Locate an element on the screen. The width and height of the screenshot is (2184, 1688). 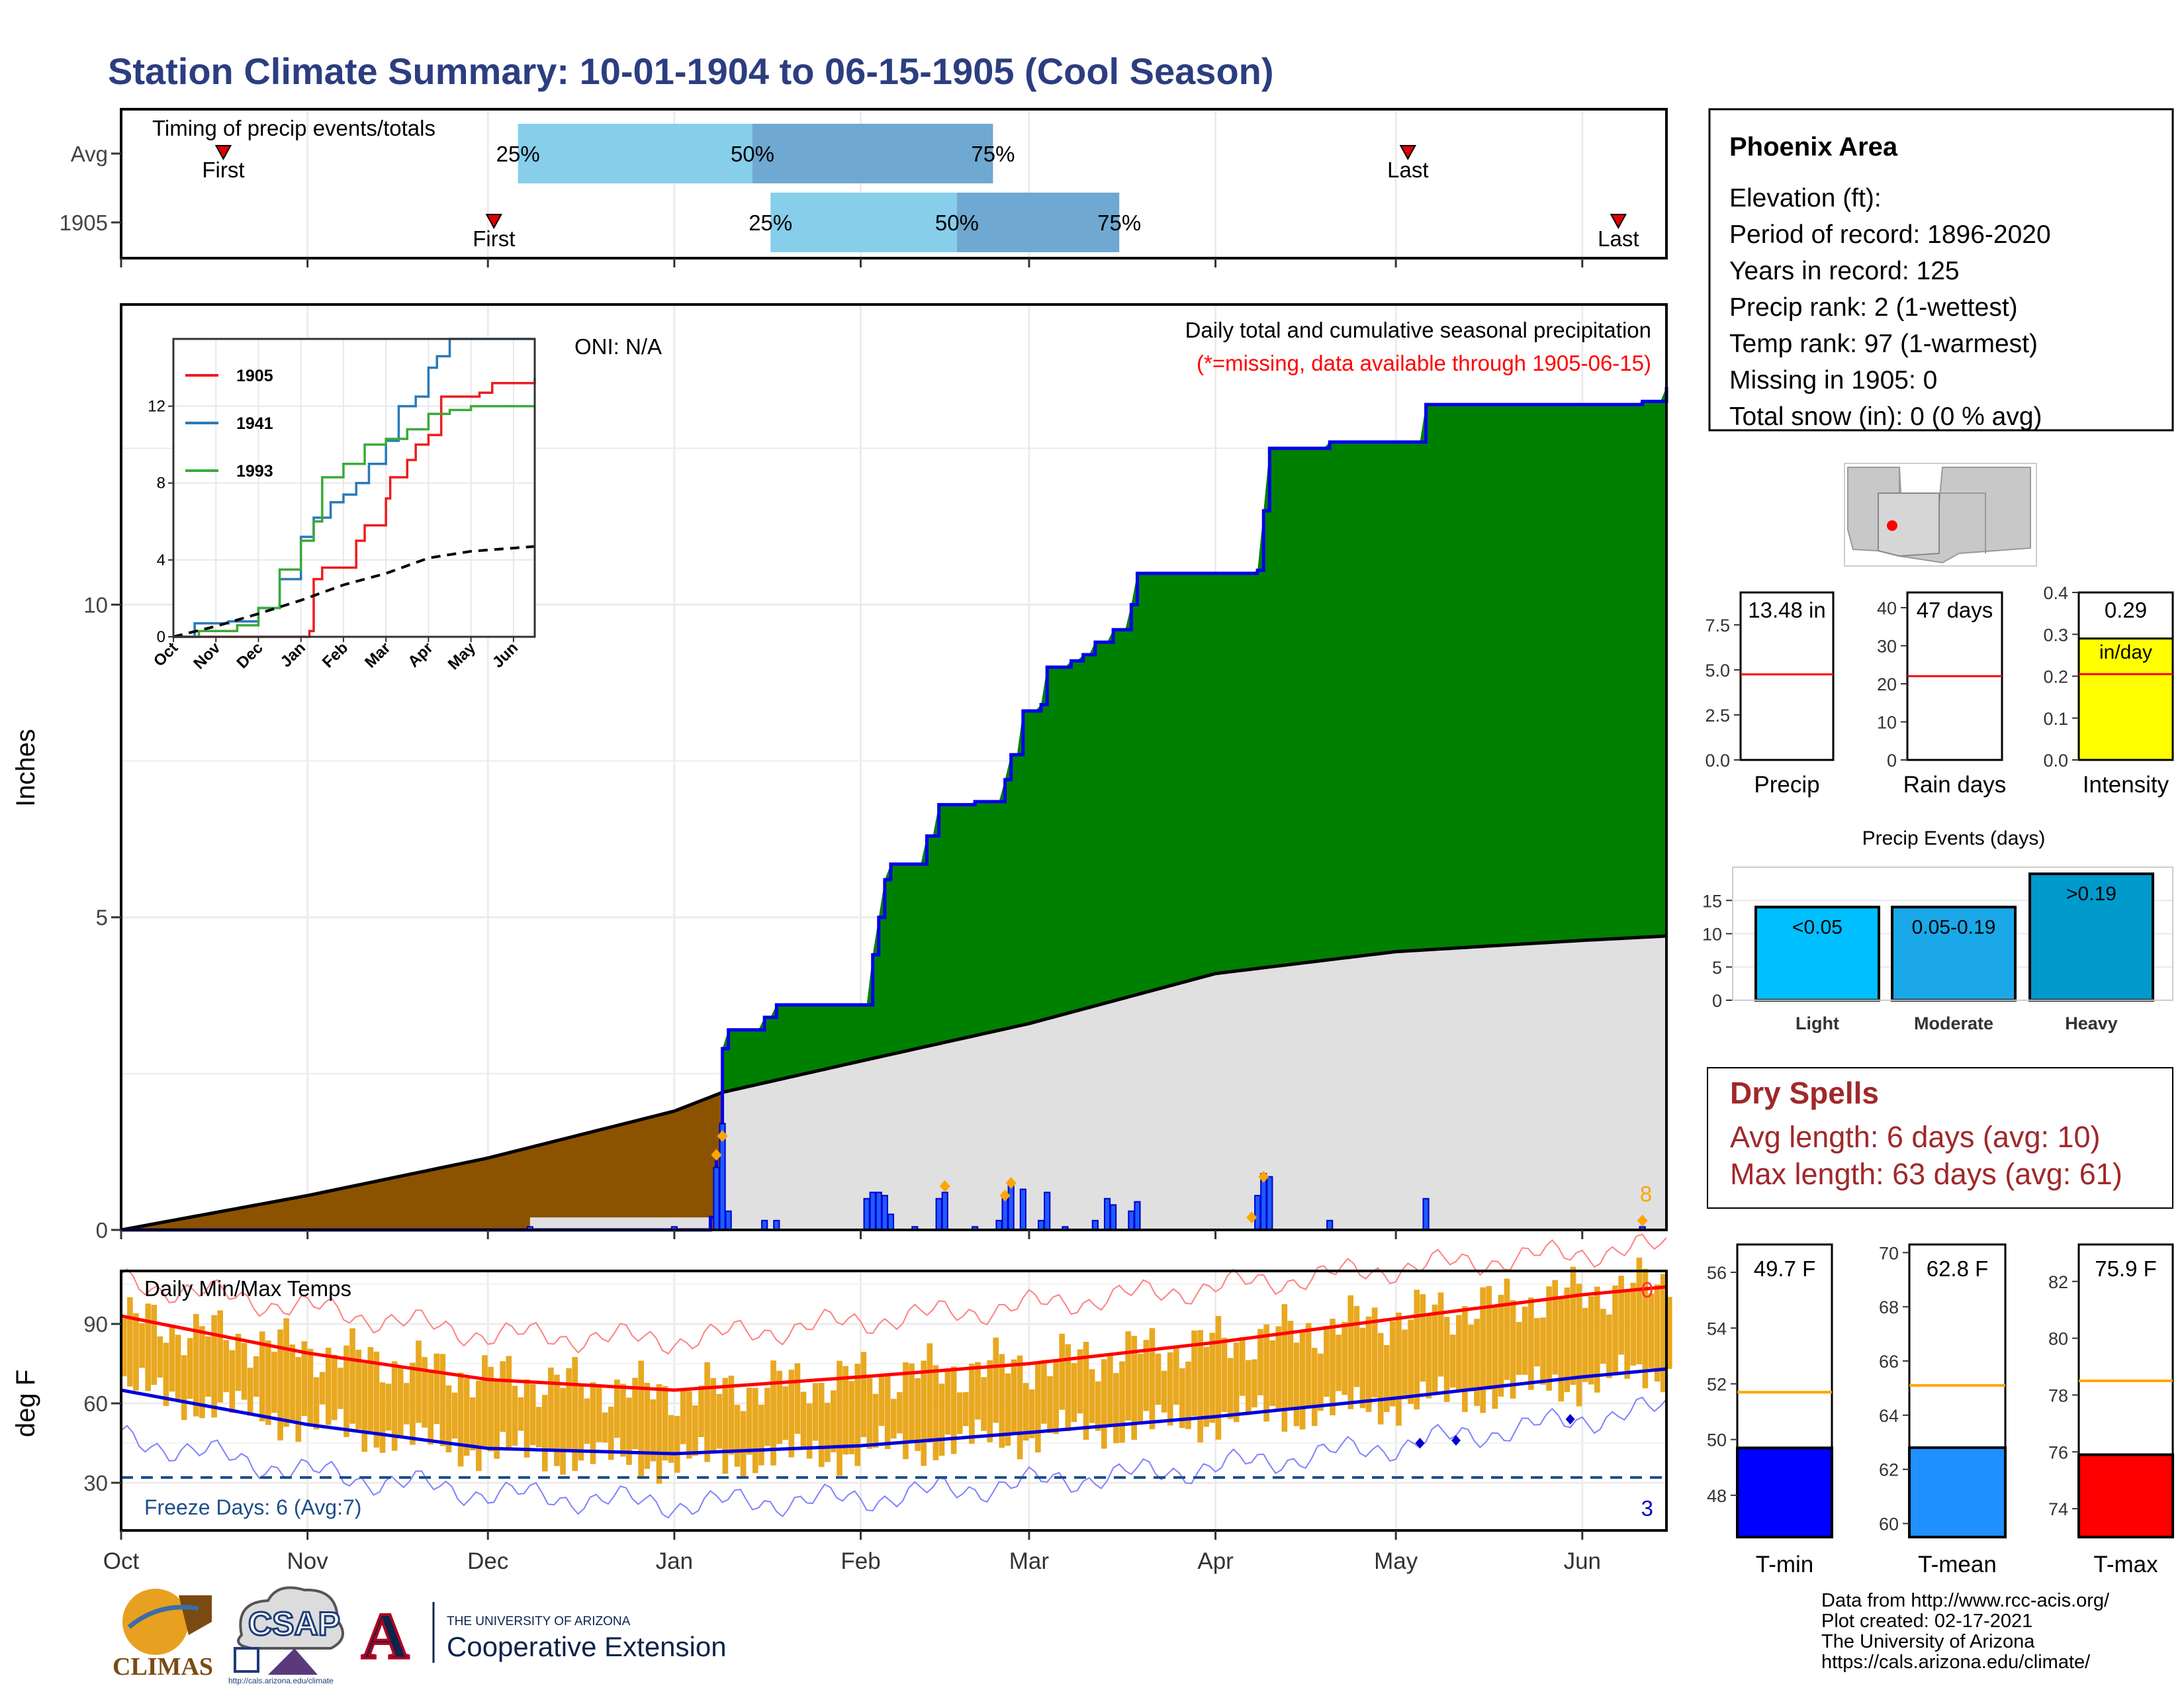
intensity-title: Intensity is located at coordinates (2126, 785).